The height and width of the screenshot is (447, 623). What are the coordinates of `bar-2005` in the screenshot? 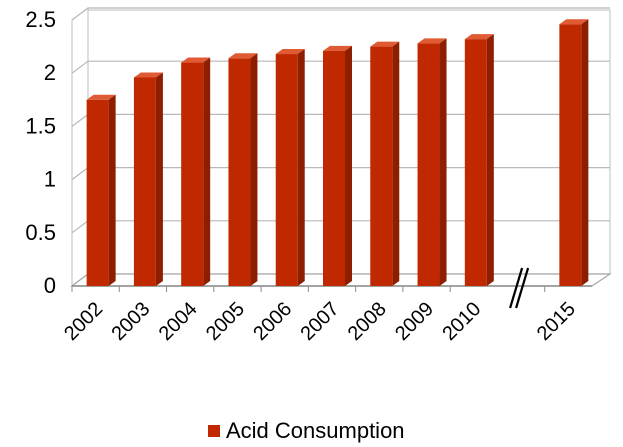 It's located at (243, 169).